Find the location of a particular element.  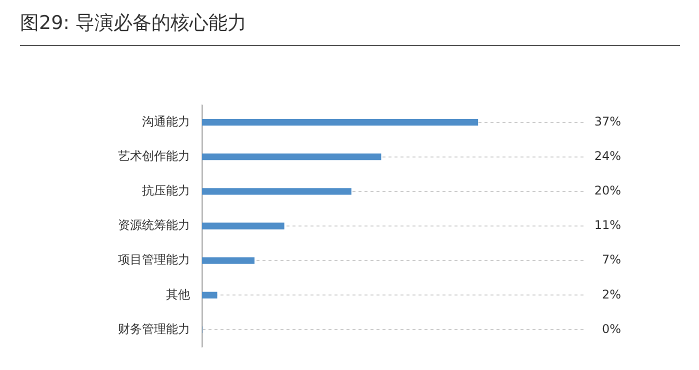

y-tick-label: 其他 is located at coordinates (178, 294).